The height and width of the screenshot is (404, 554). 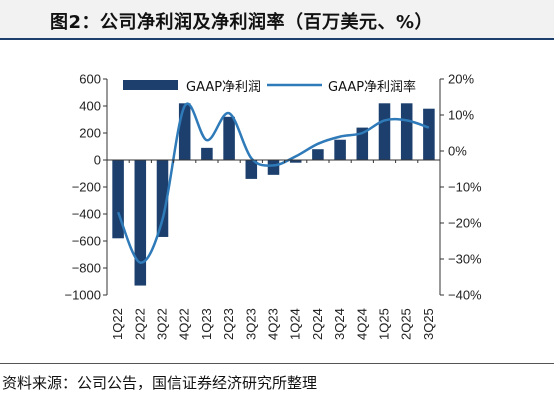 What do you see at coordinates (184, 324) in the screenshot?
I see `x-tick-label: 4Q22` at bounding box center [184, 324].